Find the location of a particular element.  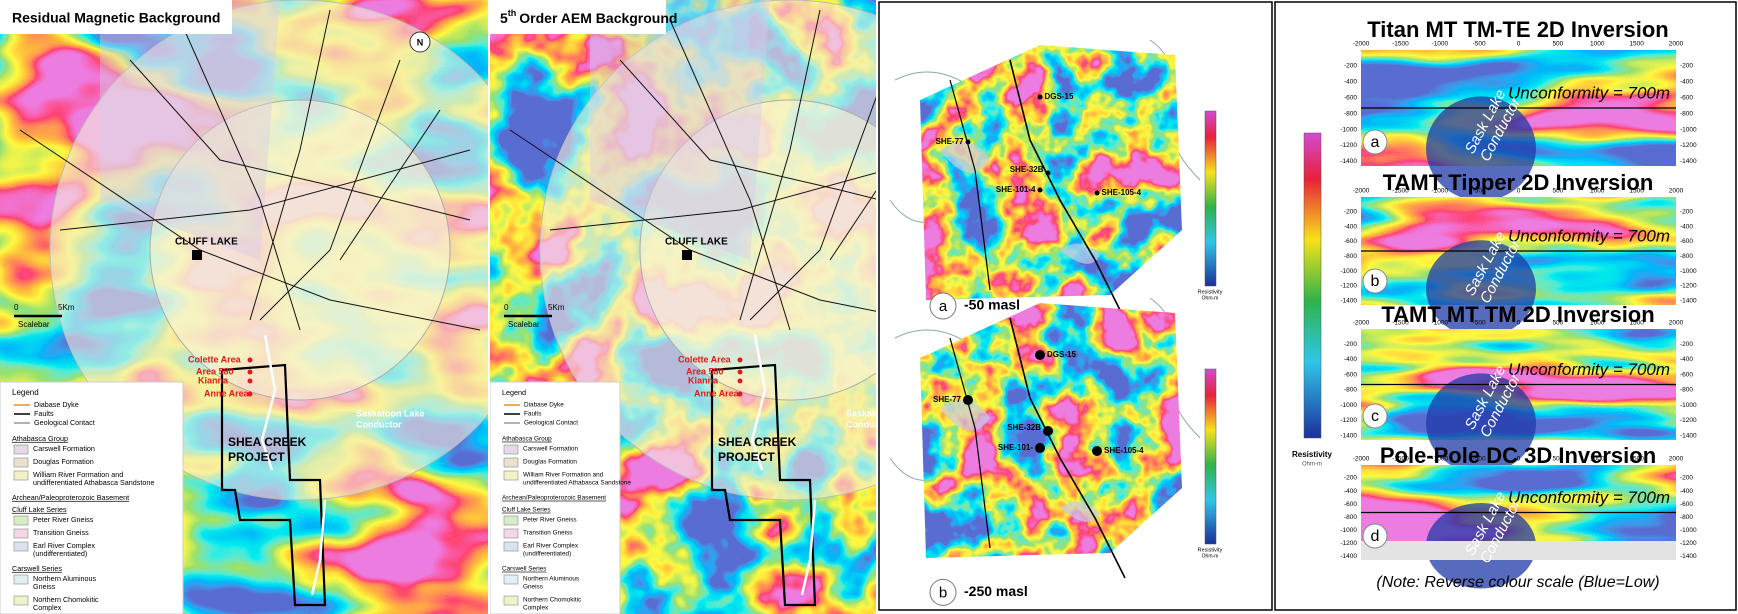

legend-item-label: Northern Chomokitic is located at coordinates (552, 600).